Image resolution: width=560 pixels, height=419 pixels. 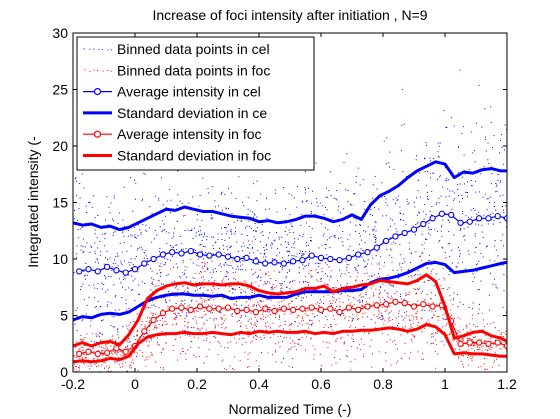 What do you see at coordinates (189, 92) in the screenshot?
I see `legend-label: Average intensity in cel` at bounding box center [189, 92].